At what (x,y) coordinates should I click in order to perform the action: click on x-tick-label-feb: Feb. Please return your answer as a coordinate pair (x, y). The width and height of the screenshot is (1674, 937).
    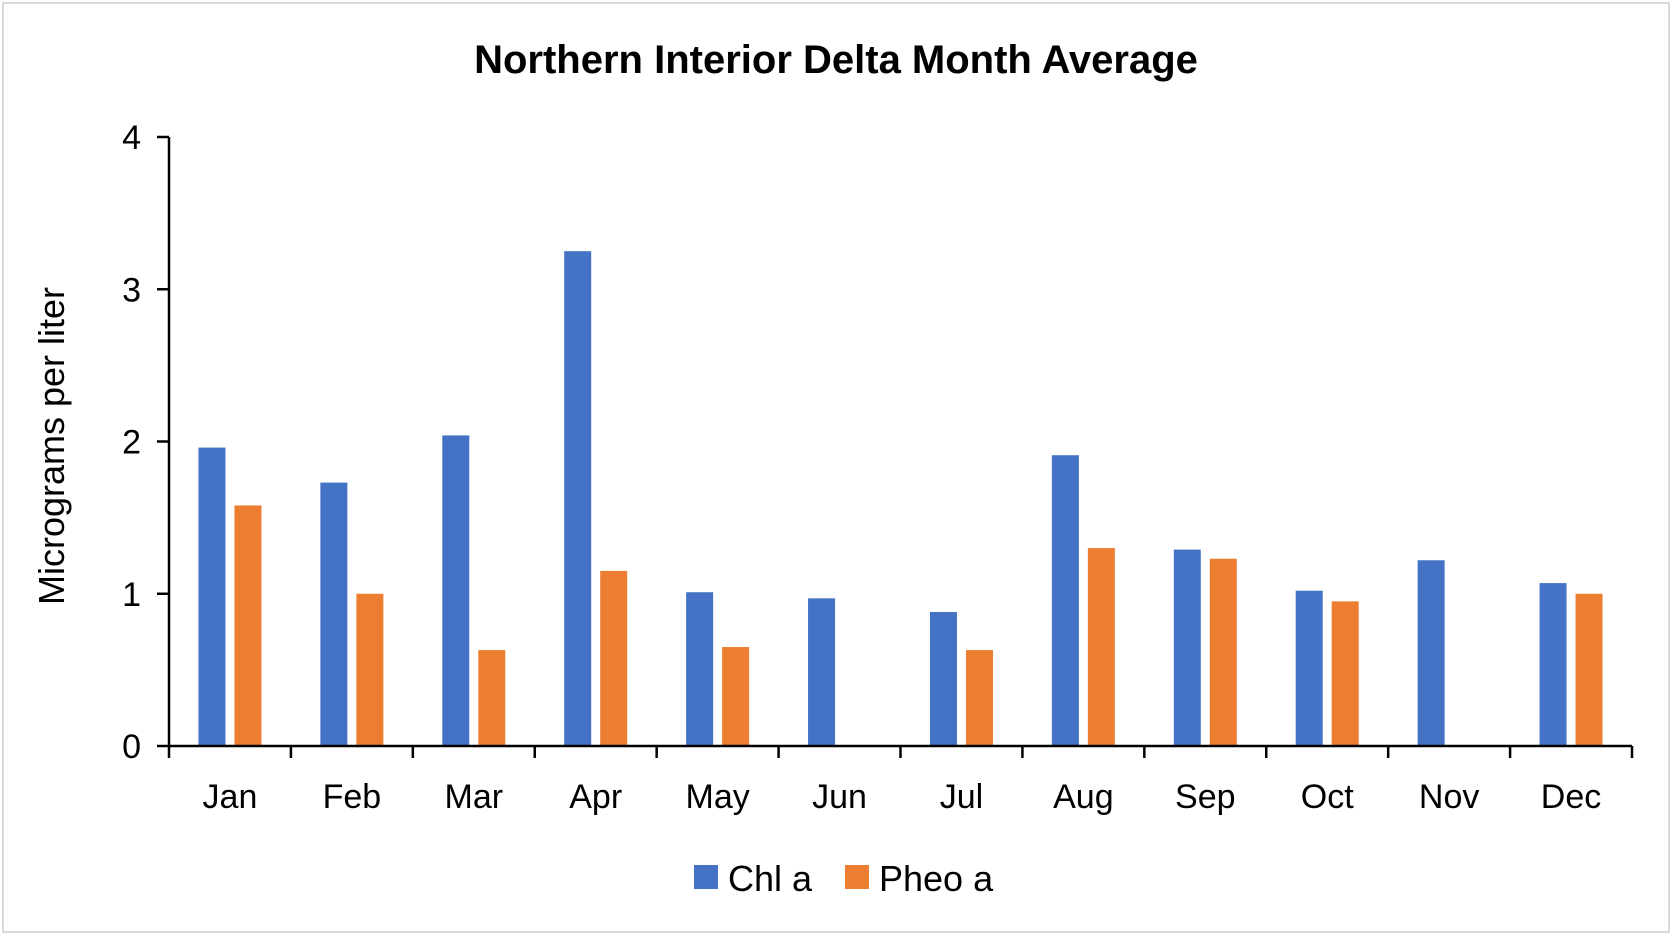
    Looking at the image, I should click on (352, 797).